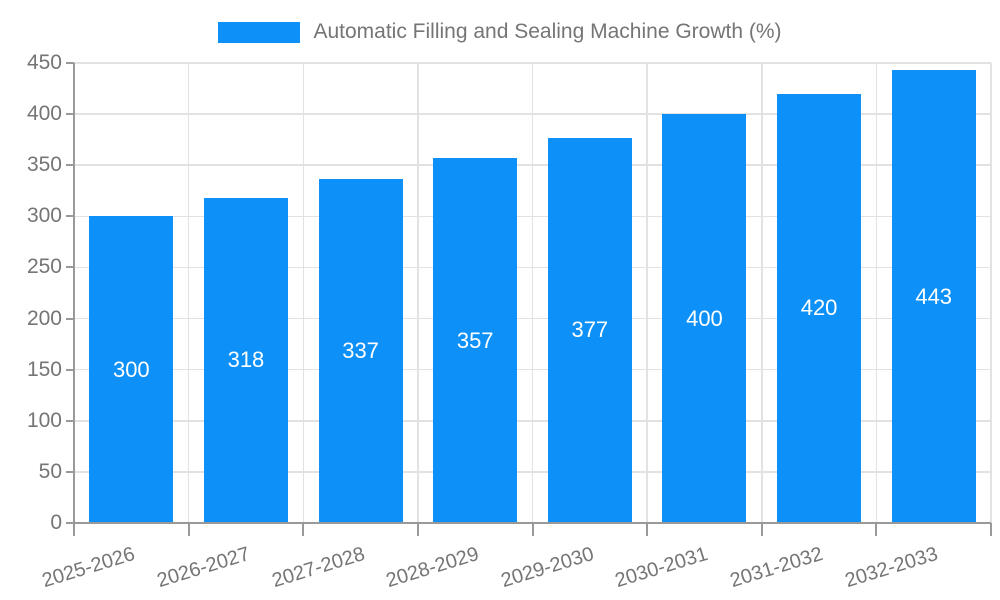 This screenshot has height=600, width=1000. I want to click on y-axis-label: 350, so click(44, 165).